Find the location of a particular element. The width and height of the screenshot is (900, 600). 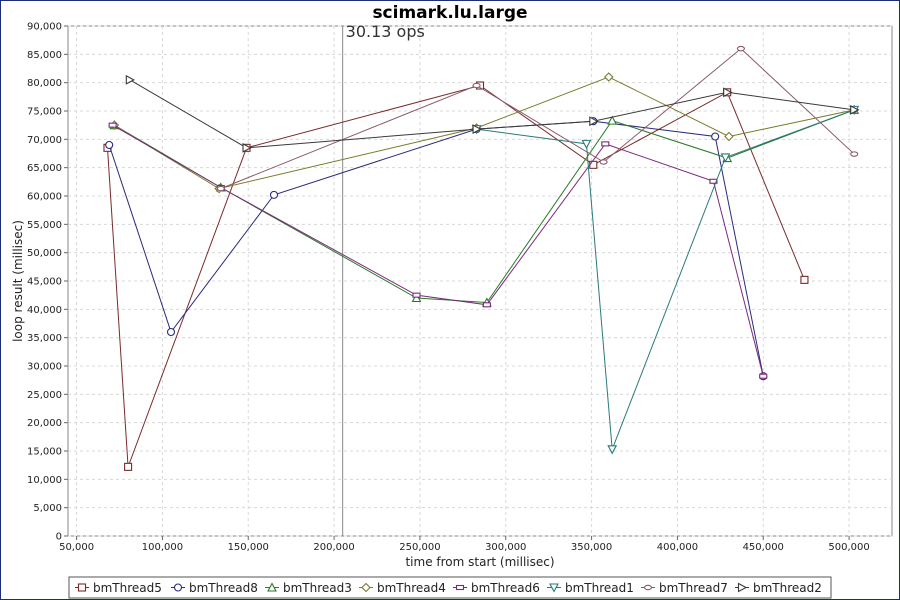

x-tick-label: 500,000 is located at coordinates (848, 547).